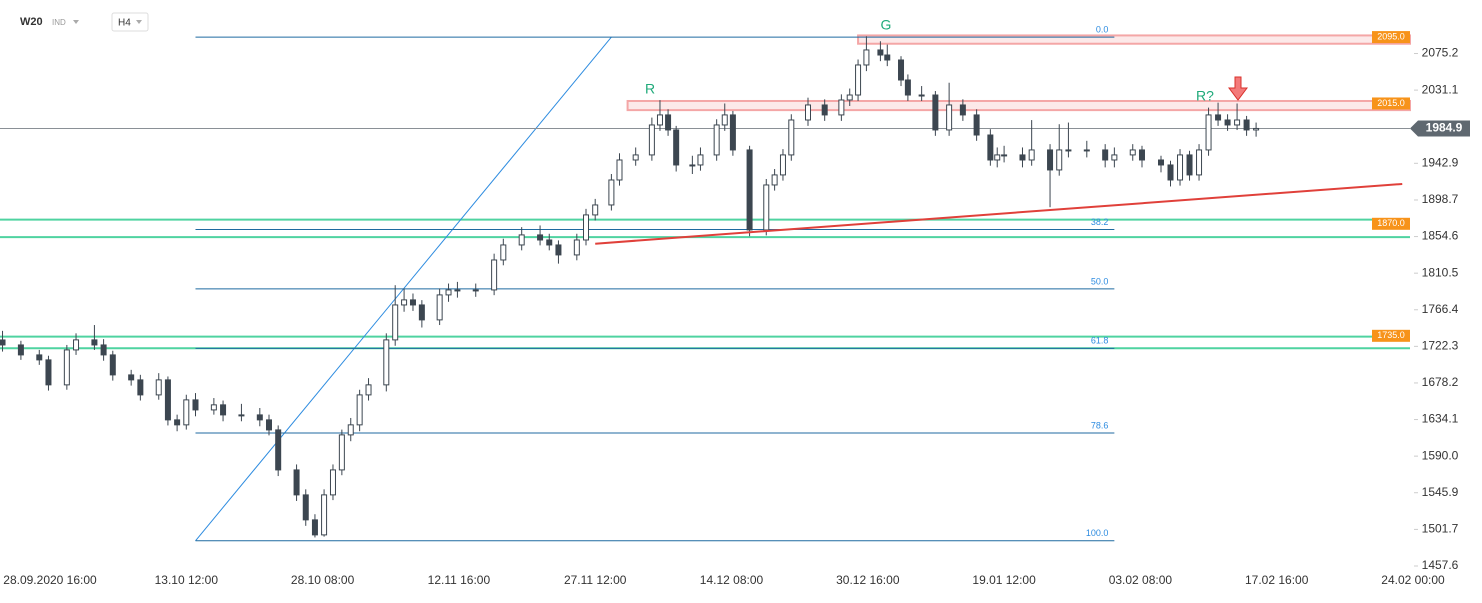  What do you see at coordinates (1277, 580) in the screenshot?
I see `x-tick-label: 17.02 16:00` at bounding box center [1277, 580].